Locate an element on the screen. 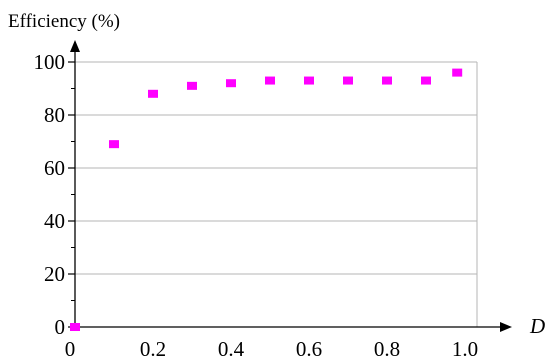 The width and height of the screenshot is (550, 363). x-tick-label: 1.0 is located at coordinates (465, 349).